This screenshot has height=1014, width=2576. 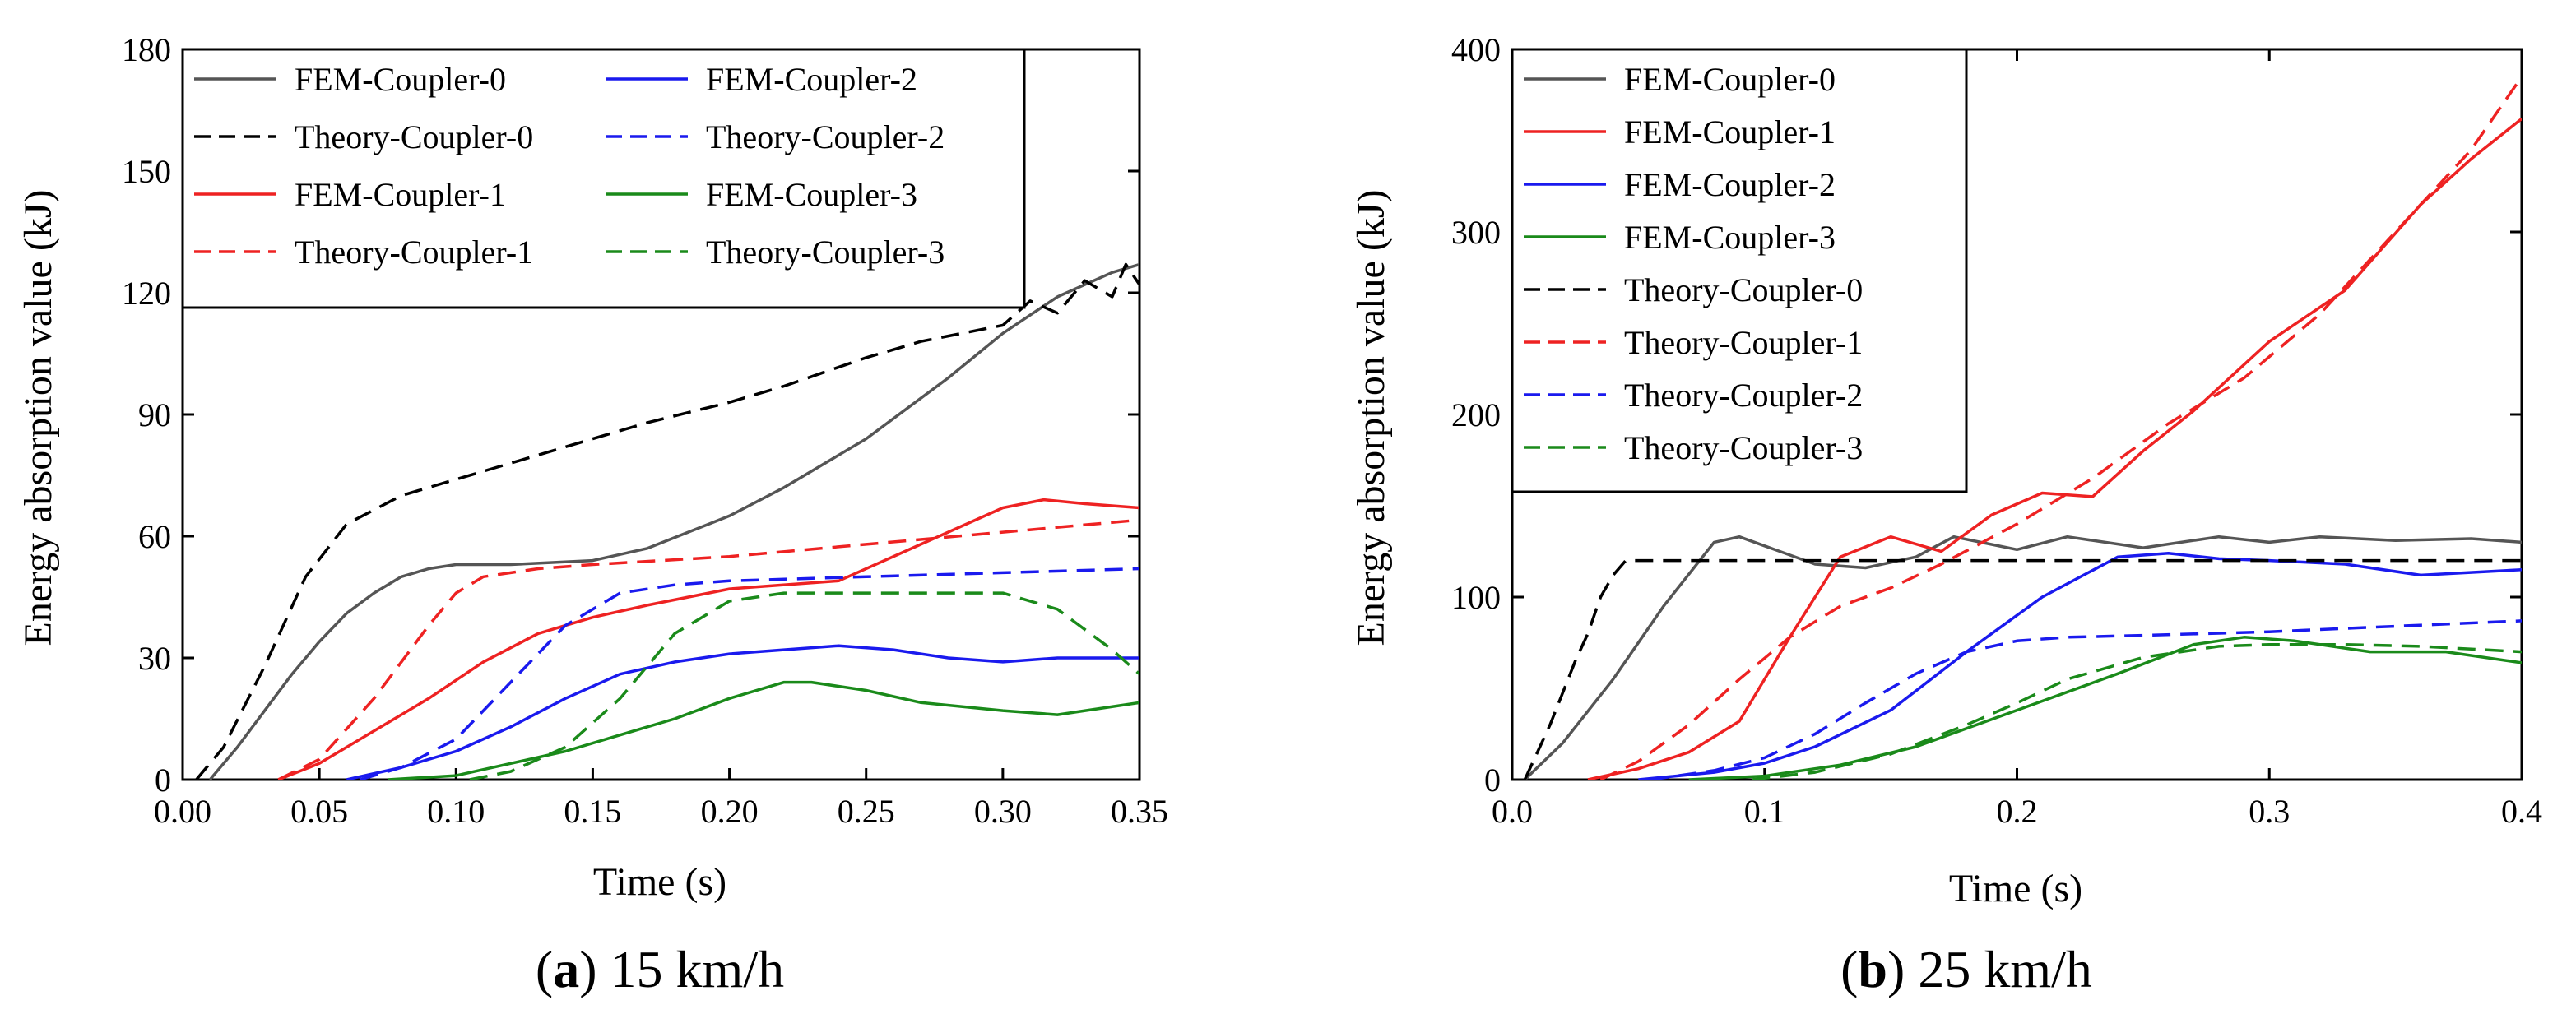 I want to click on caption-b: (b) 25 km/h, so click(x=1966, y=969).